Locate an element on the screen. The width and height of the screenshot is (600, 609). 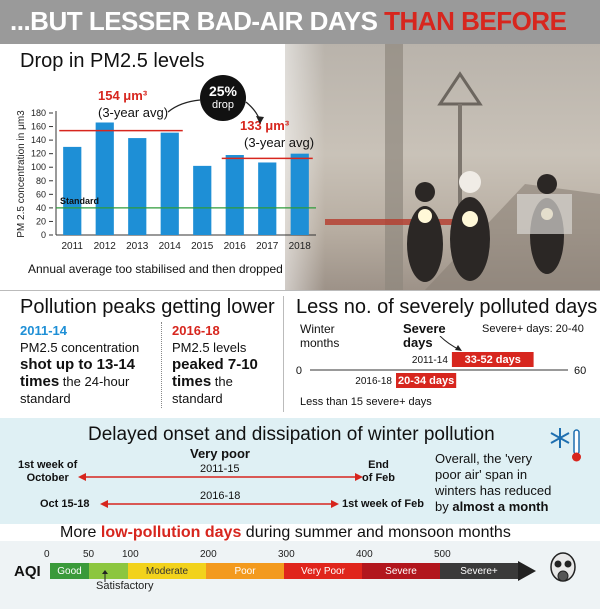
y-tick-label: 100 is located at coordinates (38, 167).